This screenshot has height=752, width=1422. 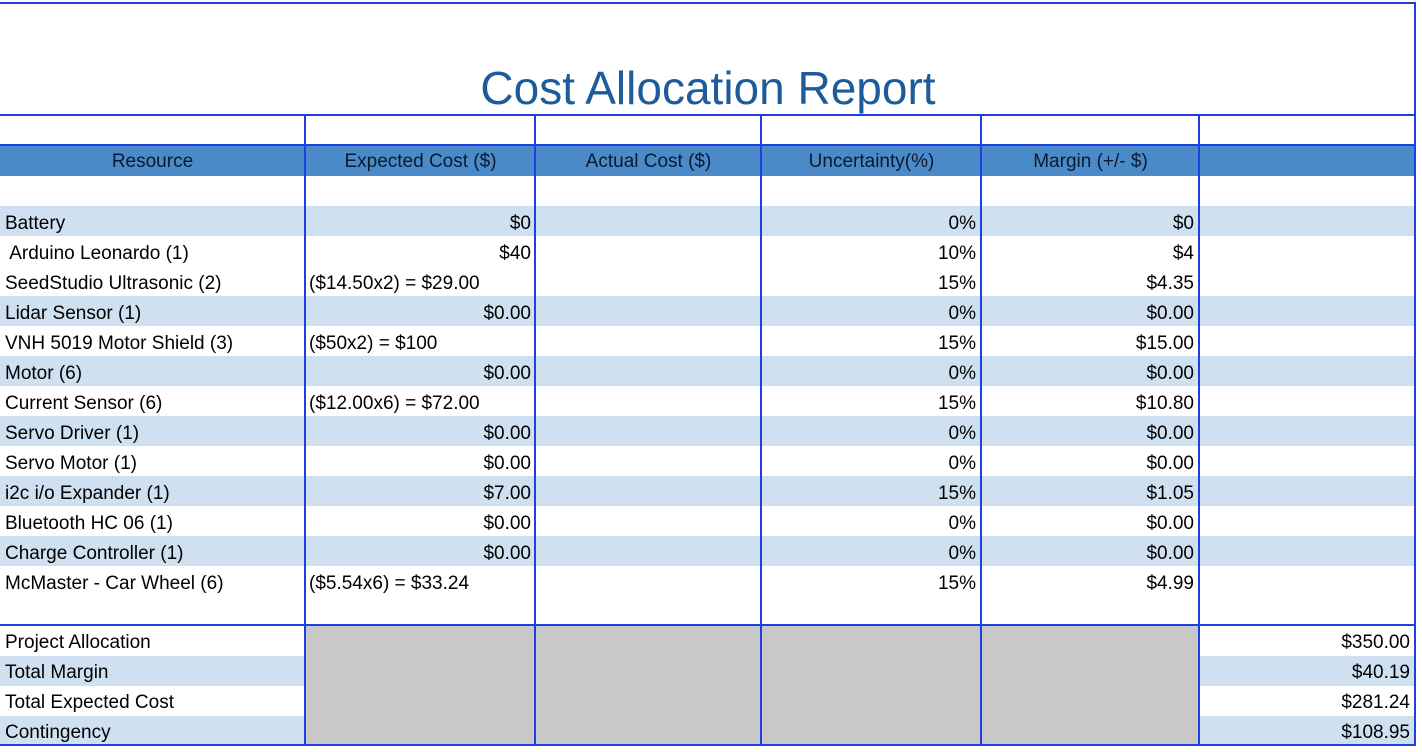 What do you see at coordinates (114, 583) in the screenshot?
I see `cell-resource: McMaster - Car Wheel (6)` at bounding box center [114, 583].